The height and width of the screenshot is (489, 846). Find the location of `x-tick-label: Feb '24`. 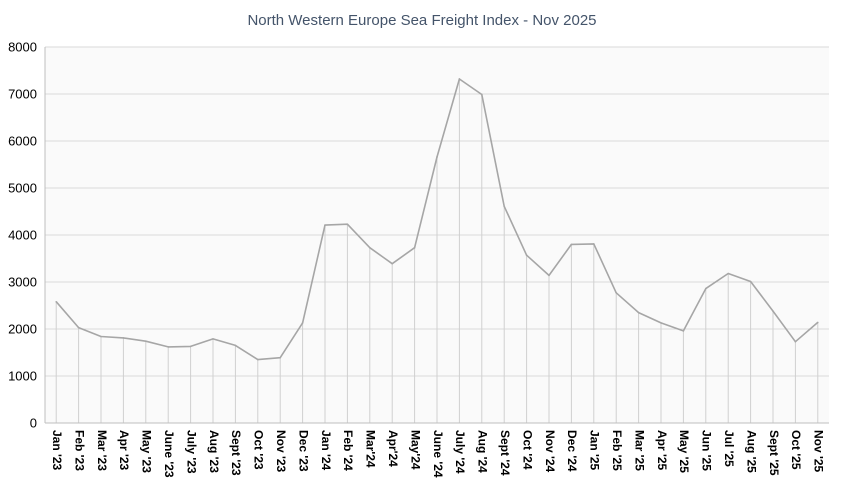

x-tick-label: Feb '24 is located at coordinates (348, 450).